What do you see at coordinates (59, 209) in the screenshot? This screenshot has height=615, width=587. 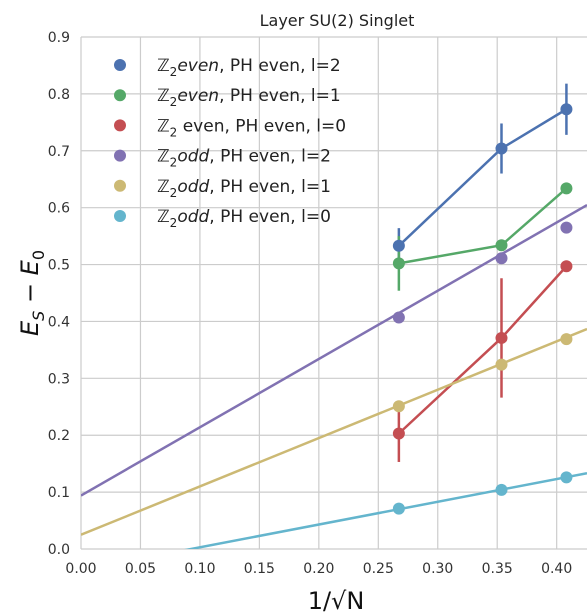 I see `y-tick-label: 0.6` at bounding box center [59, 209].